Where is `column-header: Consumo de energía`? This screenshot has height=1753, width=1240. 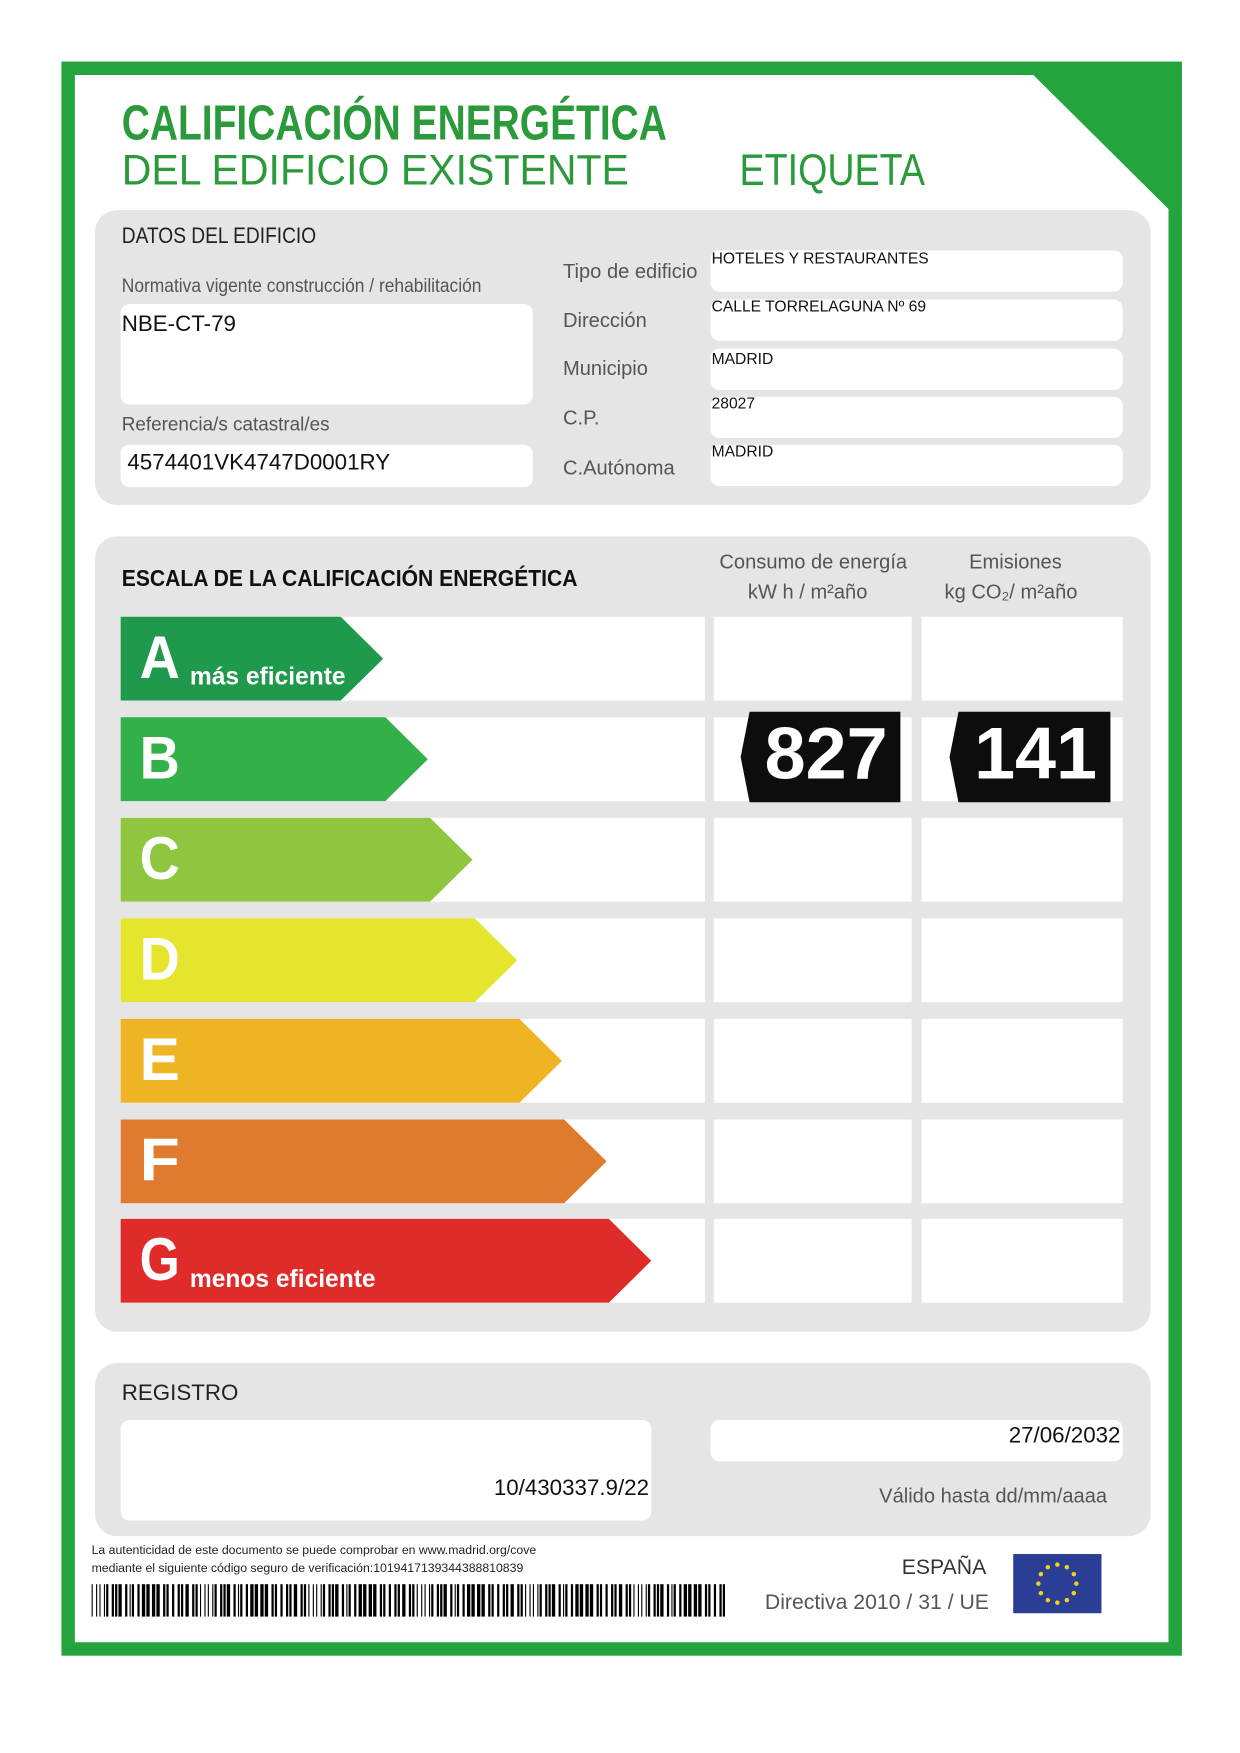 column-header: Consumo de energía is located at coordinates (813, 562).